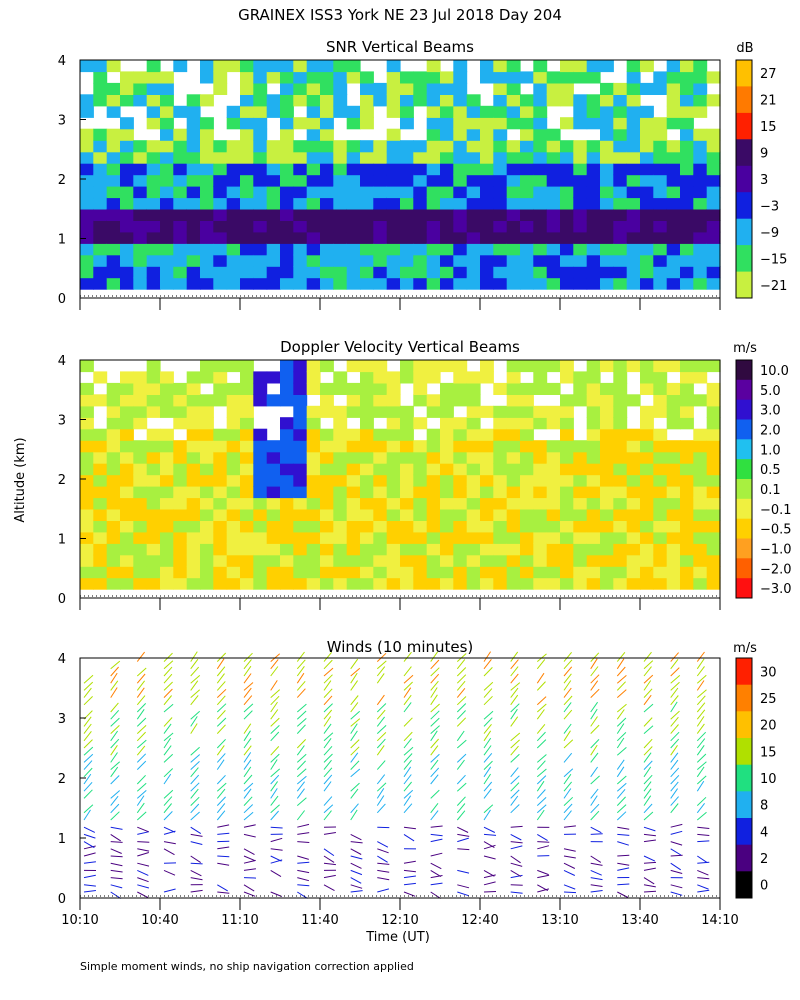  I want to click on doppler-colorbar-unit: m/s, so click(745, 348).